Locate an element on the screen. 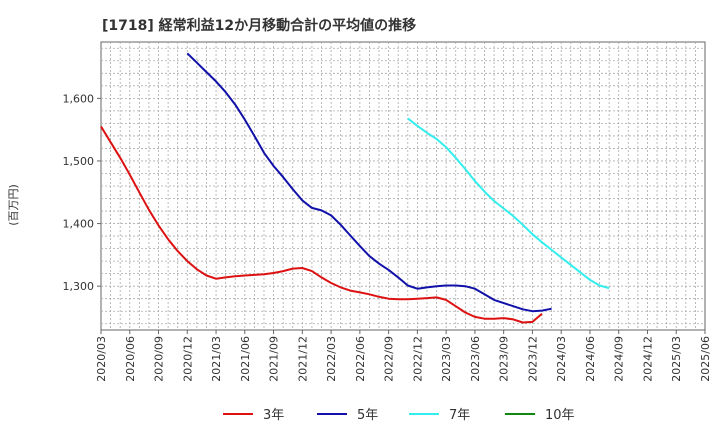 The image size is (720, 440). x-tick-label: 2023/09 is located at coordinates (504, 359).